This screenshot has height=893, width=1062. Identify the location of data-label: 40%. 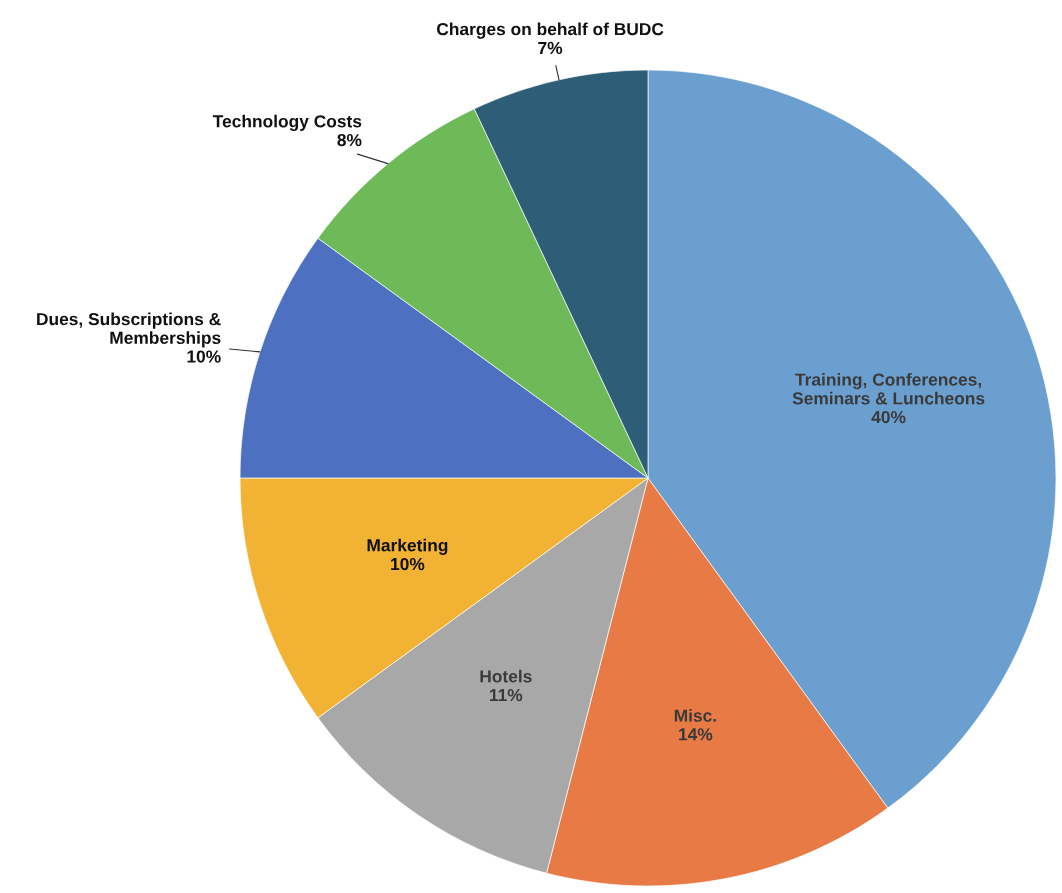
(888, 417).